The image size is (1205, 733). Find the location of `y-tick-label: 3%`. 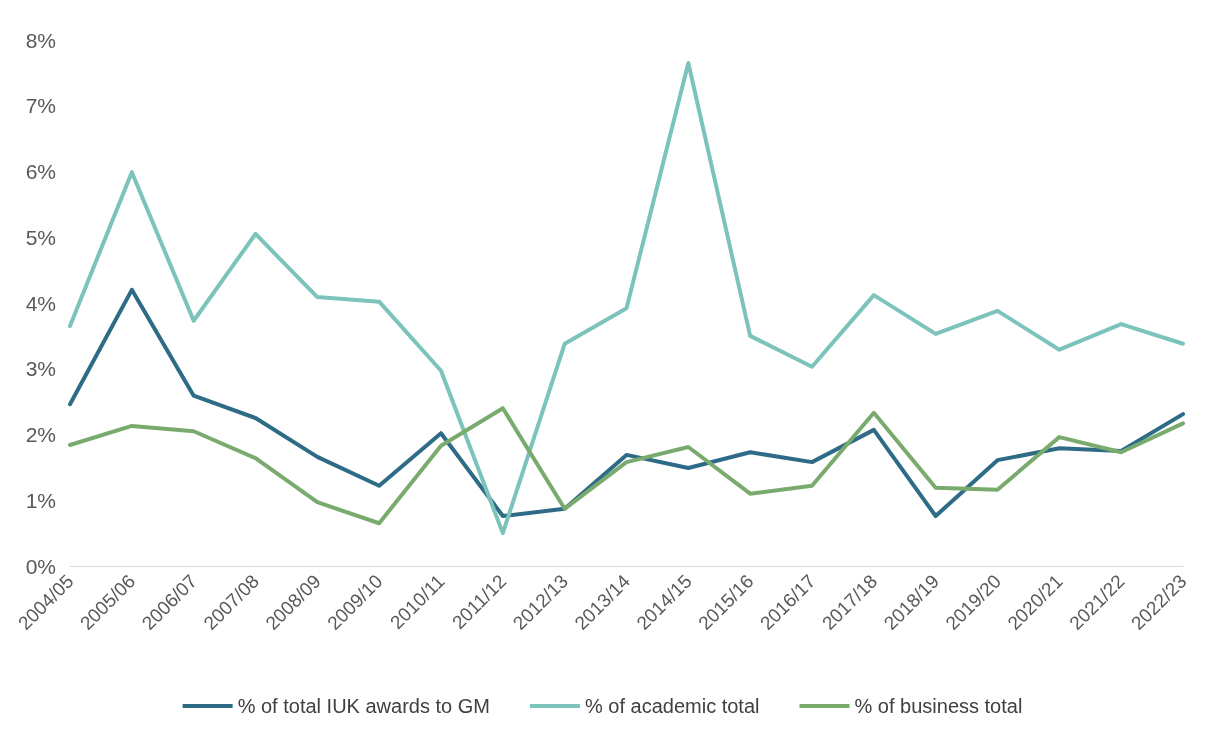

y-tick-label: 3% is located at coordinates (40, 369).